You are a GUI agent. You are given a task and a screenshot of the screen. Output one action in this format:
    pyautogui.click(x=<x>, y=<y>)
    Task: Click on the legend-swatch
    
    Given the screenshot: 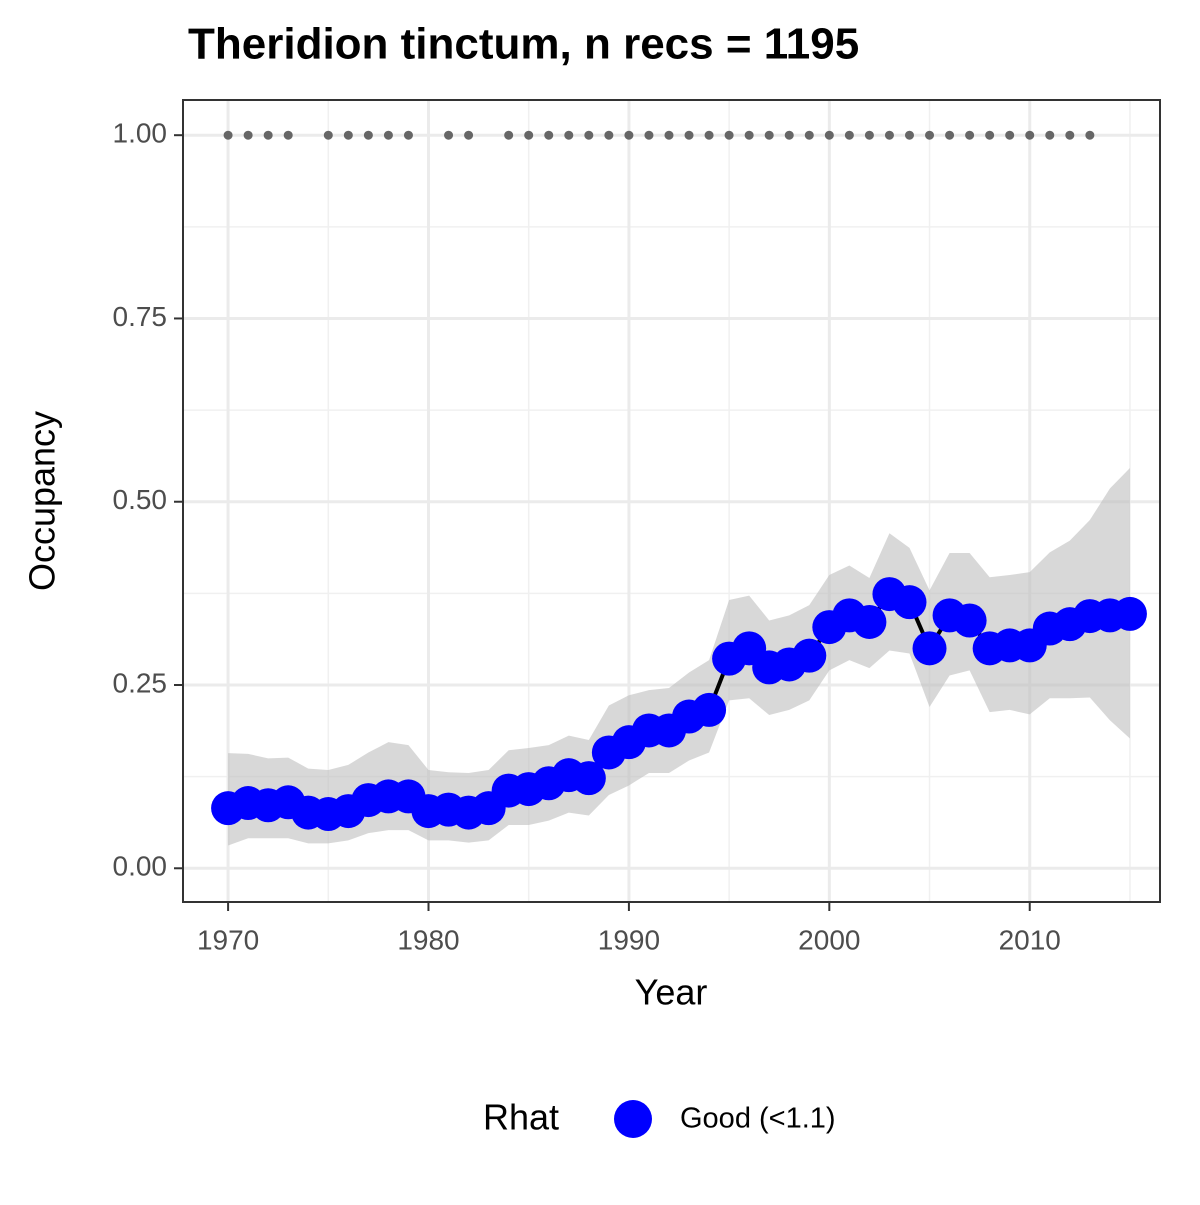 What is the action you would take?
    pyautogui.click(x=633, y=1119)
    